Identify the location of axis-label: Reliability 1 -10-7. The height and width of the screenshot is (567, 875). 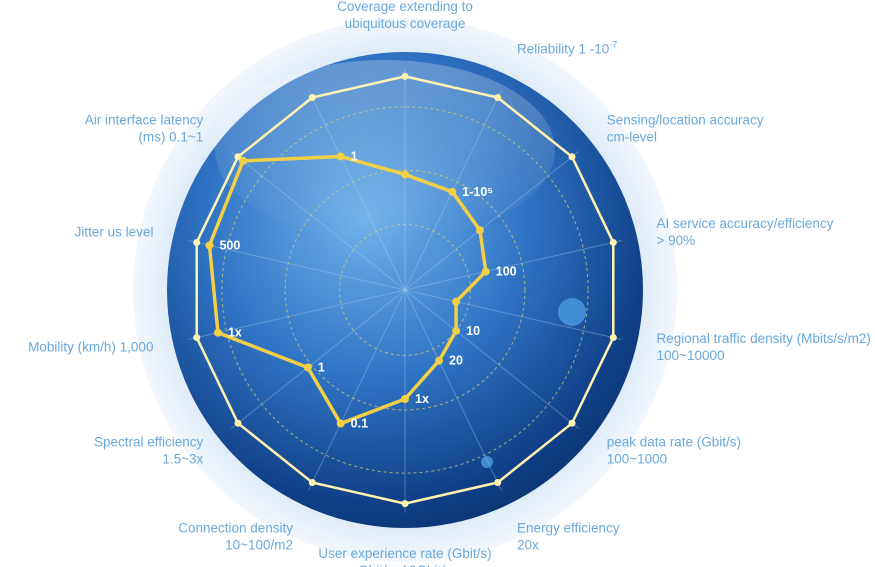
(567, 48).